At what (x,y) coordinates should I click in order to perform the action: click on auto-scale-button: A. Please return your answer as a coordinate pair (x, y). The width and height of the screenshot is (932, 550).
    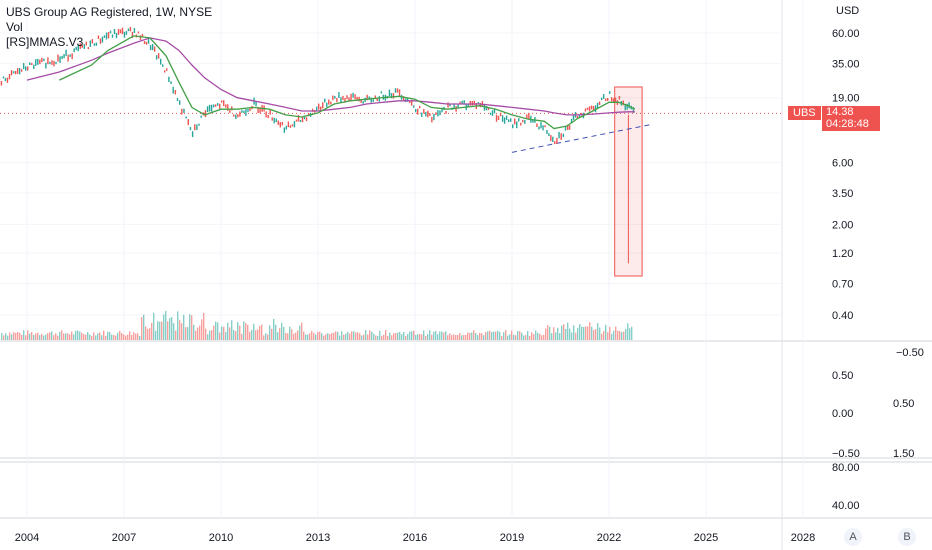
    Looking at the image, I should click on (853, 537).